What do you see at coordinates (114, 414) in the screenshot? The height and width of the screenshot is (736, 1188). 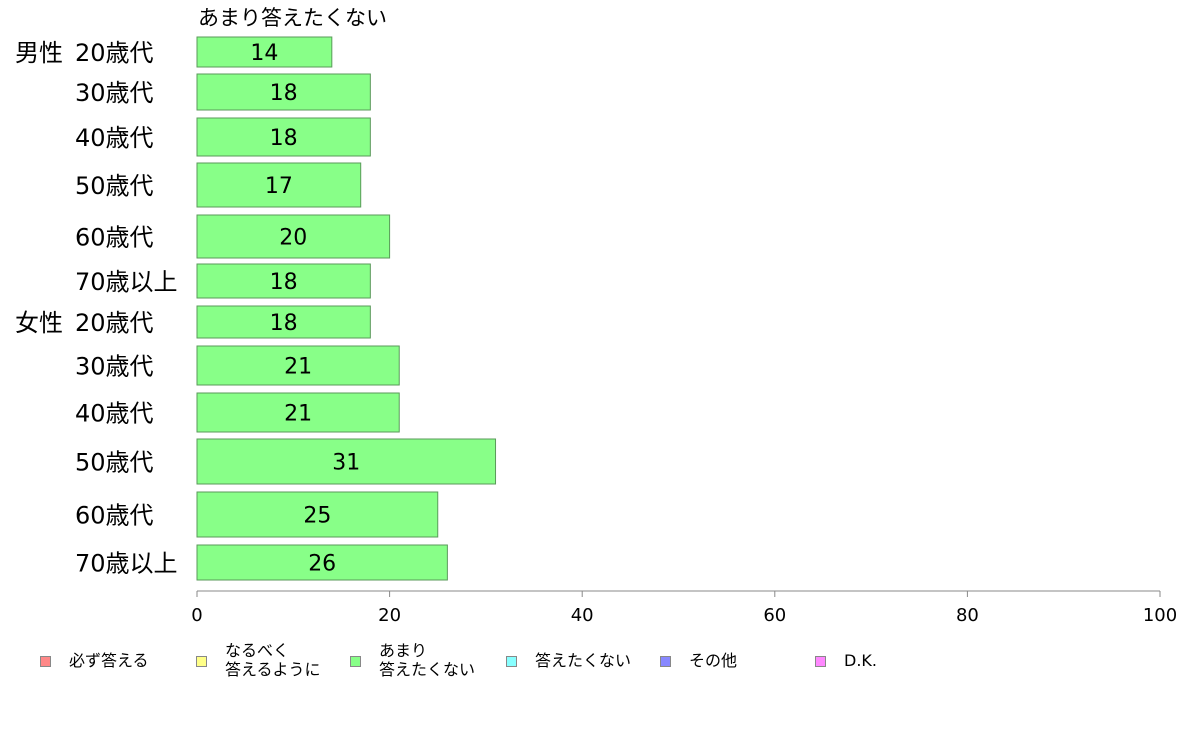 I see `category-label-8: 40歳代` at bounding box center [114, 414].